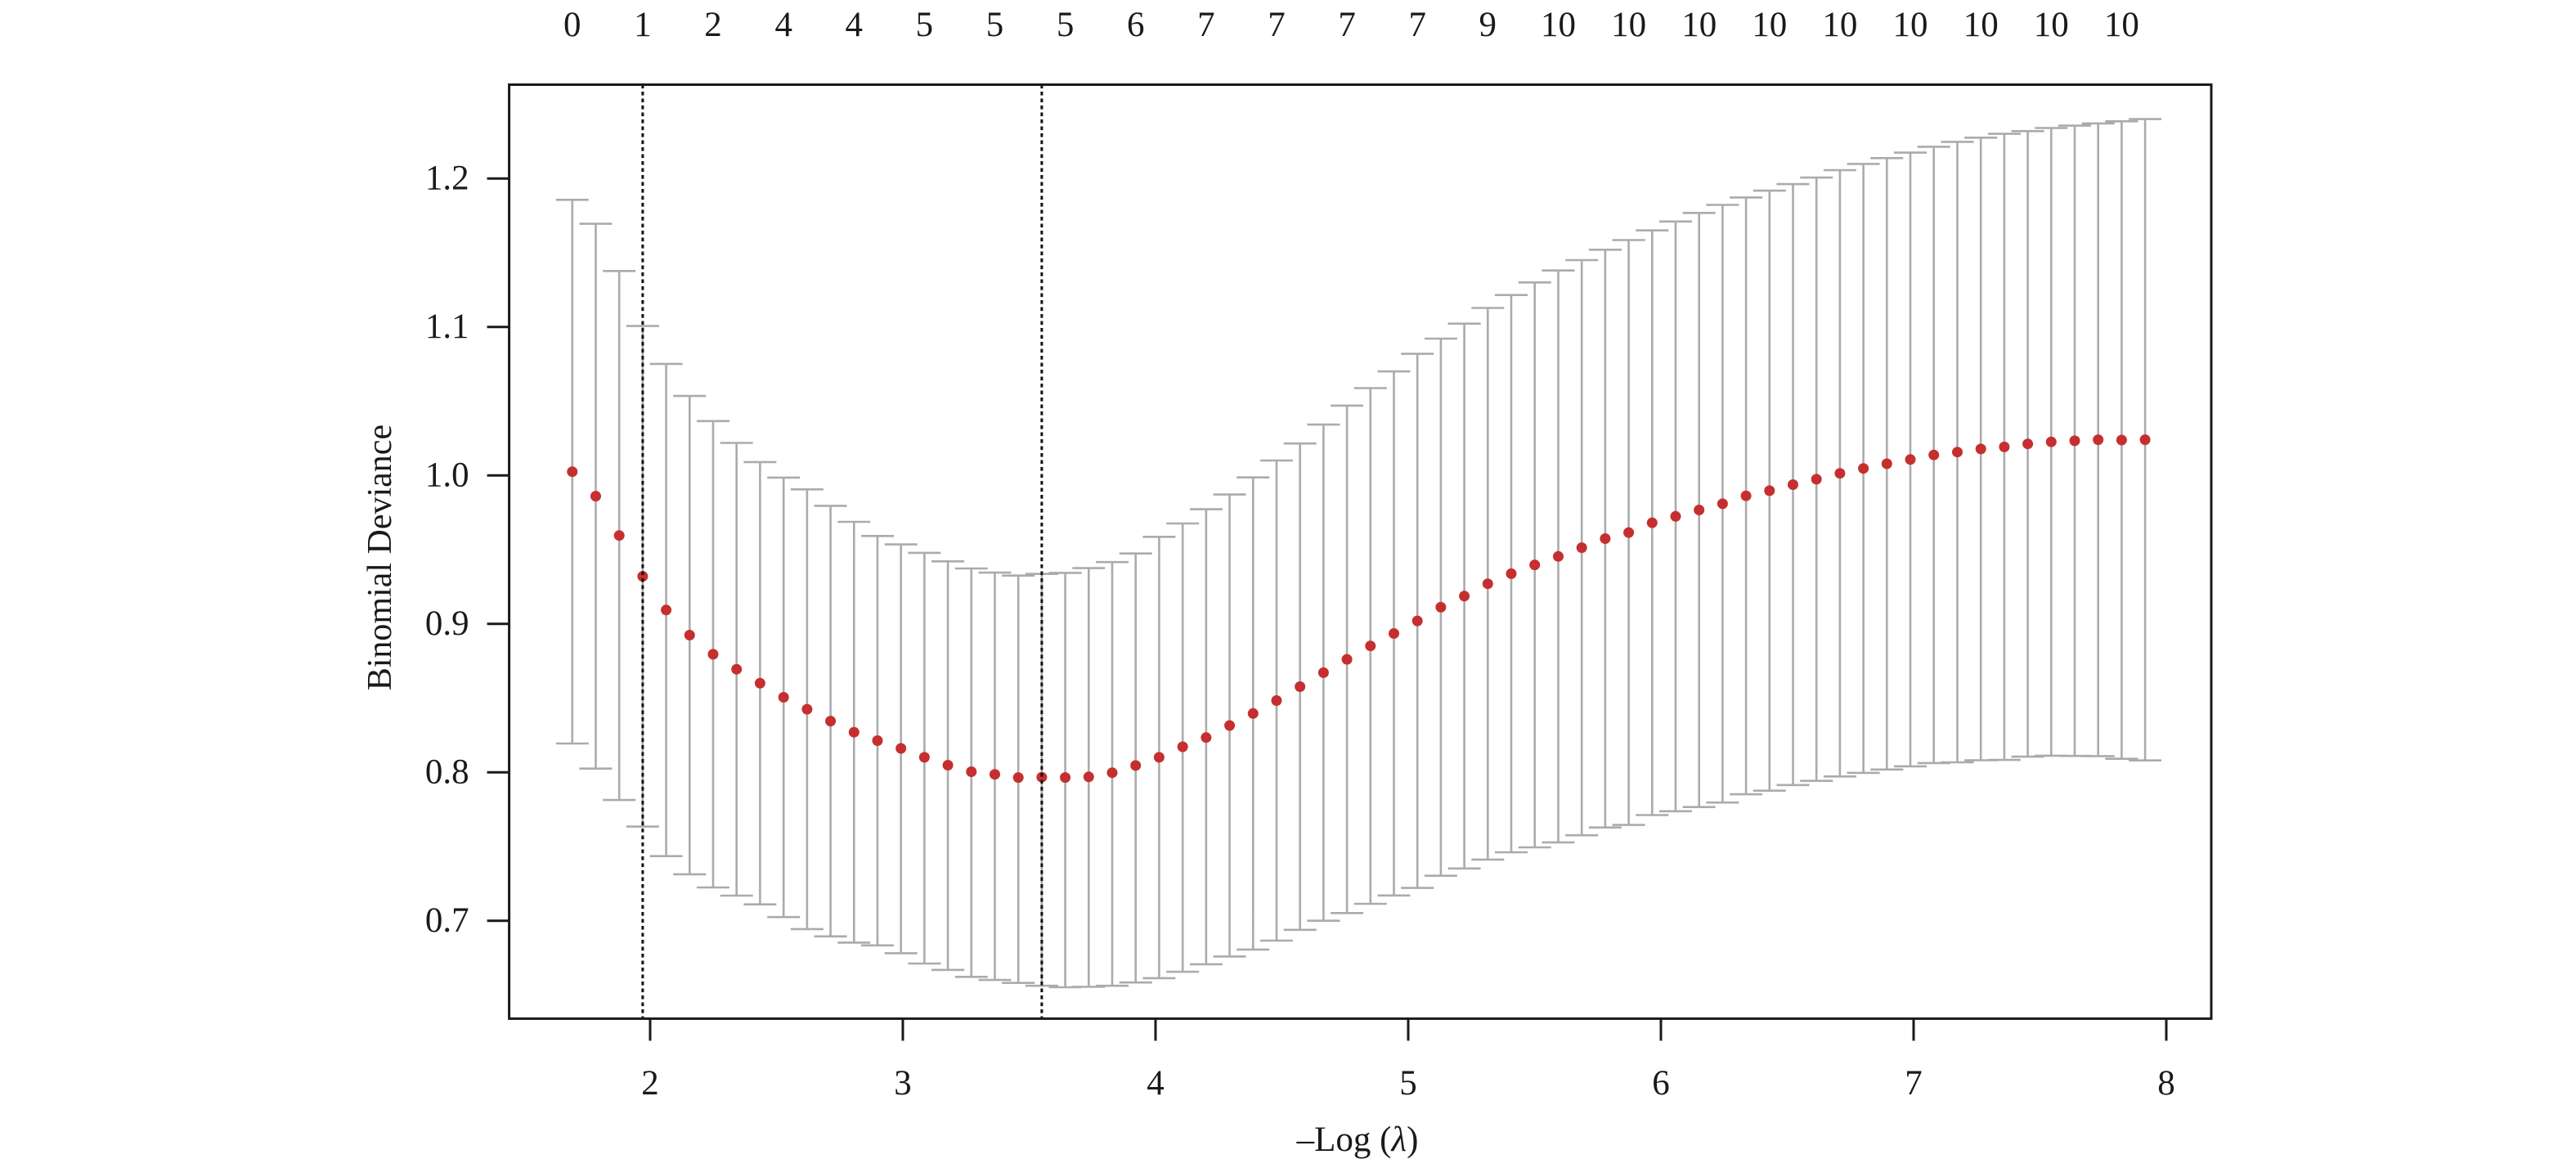  I want to click on svg-text: 8, so click(2166, 1083).